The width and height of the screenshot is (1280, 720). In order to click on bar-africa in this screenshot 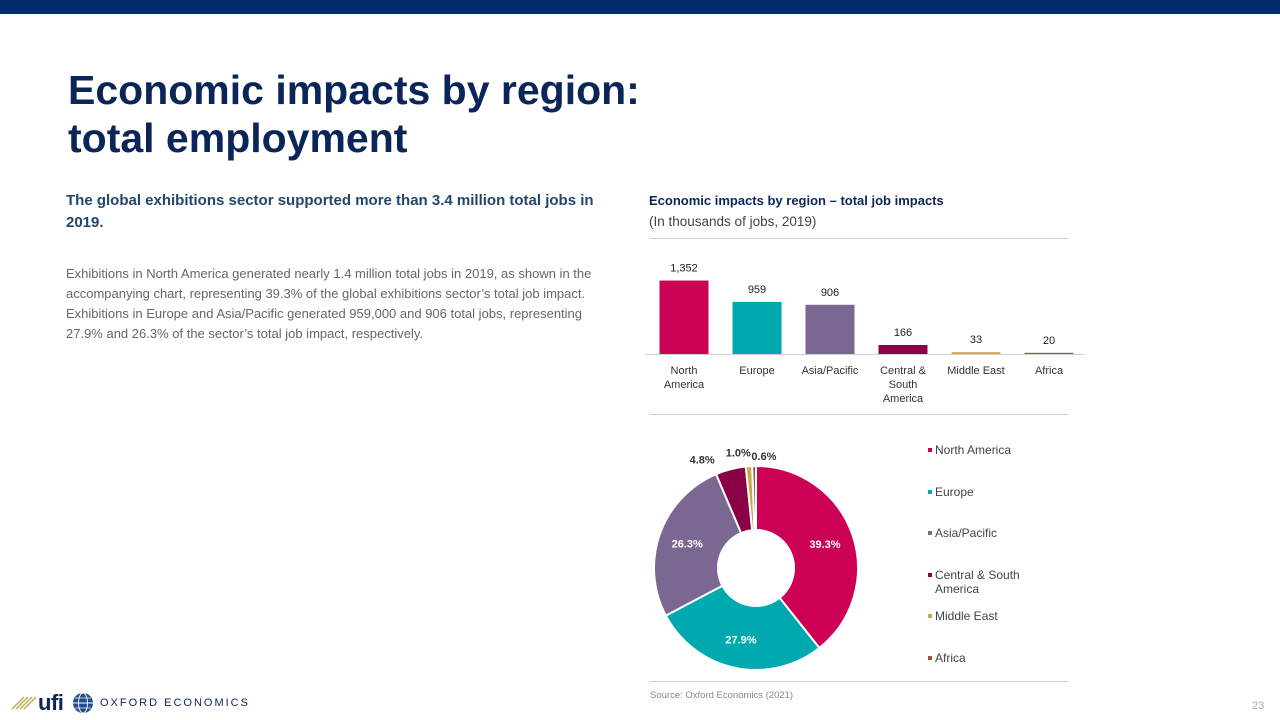, I will do `click(1049, 353)`.